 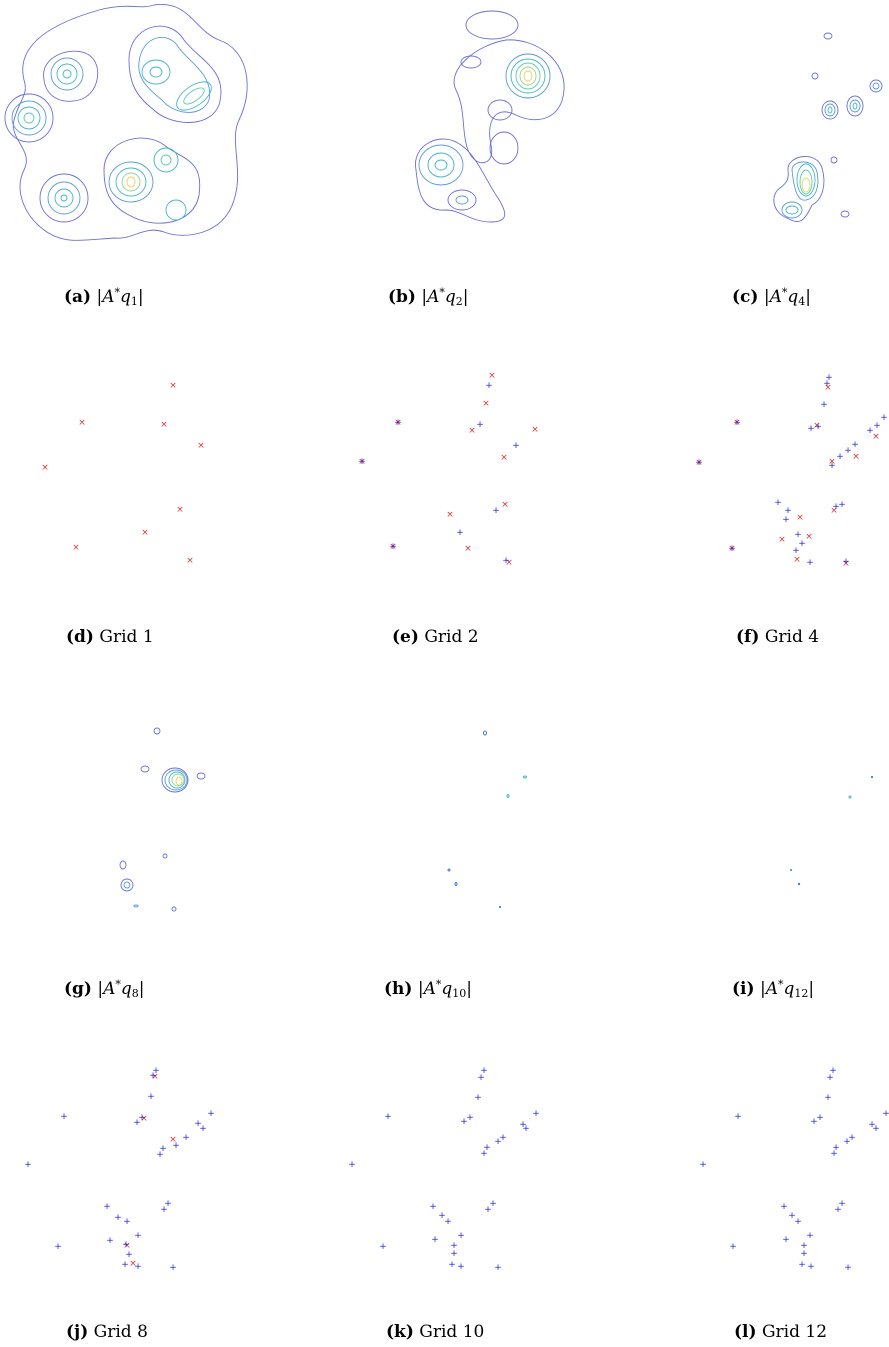 What do you see at coordinates (787, 989) in the screenshot?
I see `caption-math: |A*q12|` at bounding box center [787, 989].